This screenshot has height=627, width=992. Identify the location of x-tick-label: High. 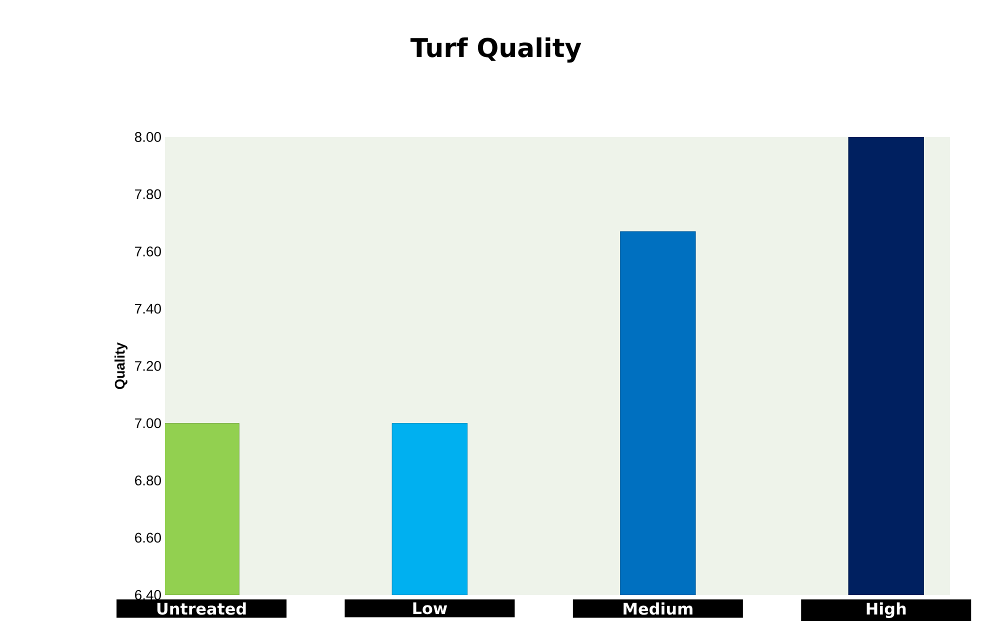
(886, 610).